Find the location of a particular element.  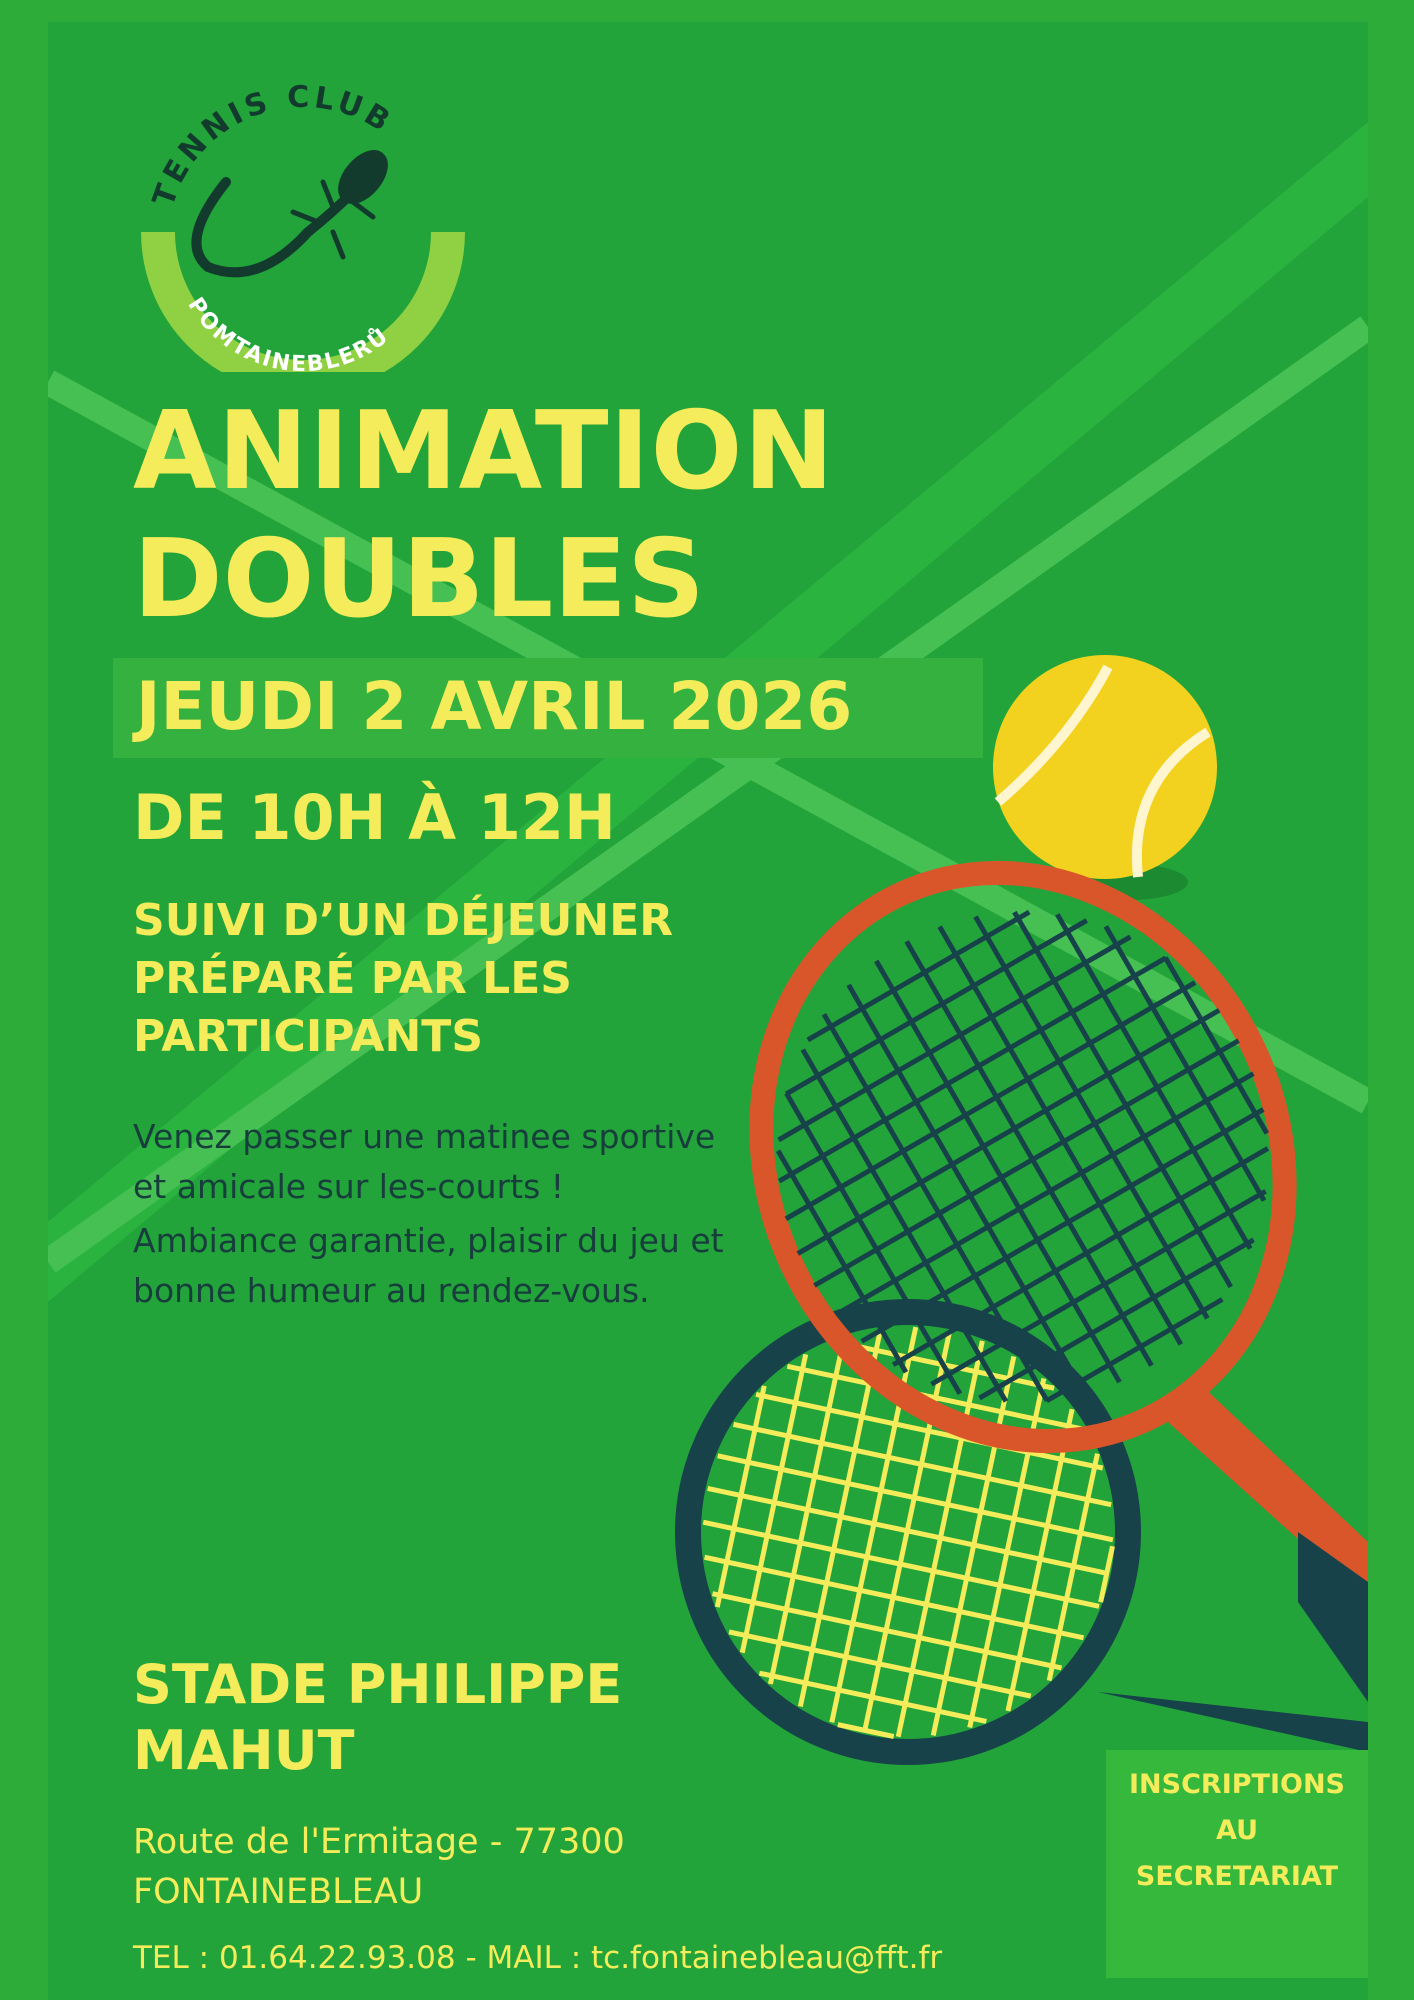

title-line-1: ANIMATION is located at coordinates (484, 451).